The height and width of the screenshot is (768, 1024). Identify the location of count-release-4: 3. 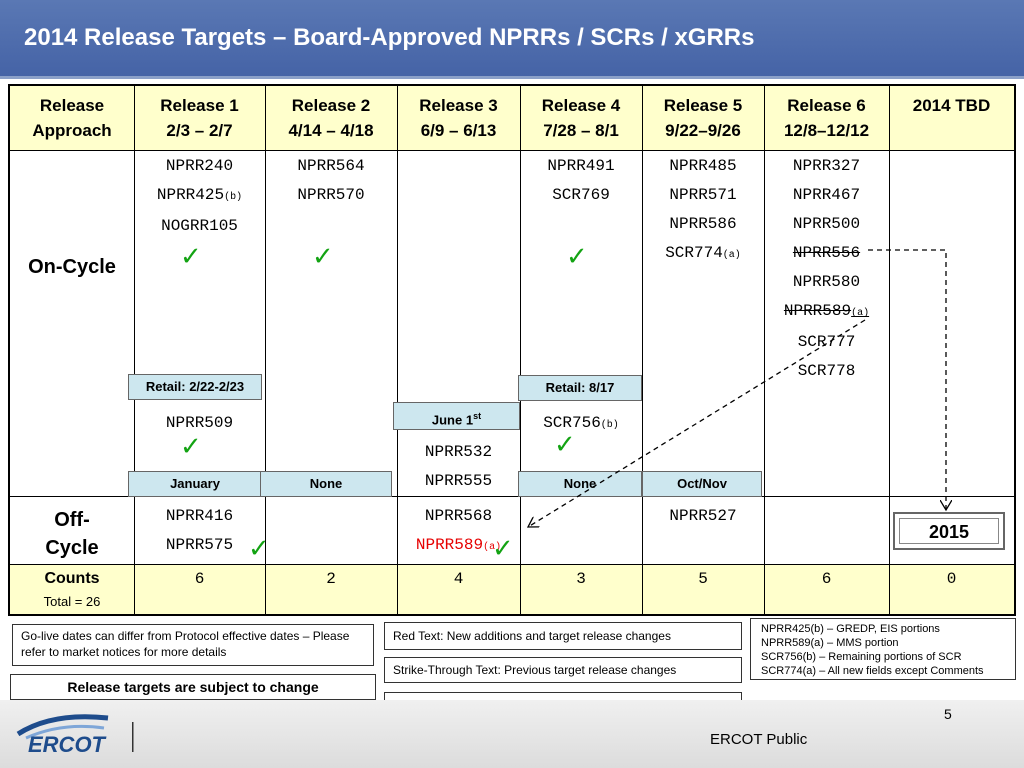
(581, 579).